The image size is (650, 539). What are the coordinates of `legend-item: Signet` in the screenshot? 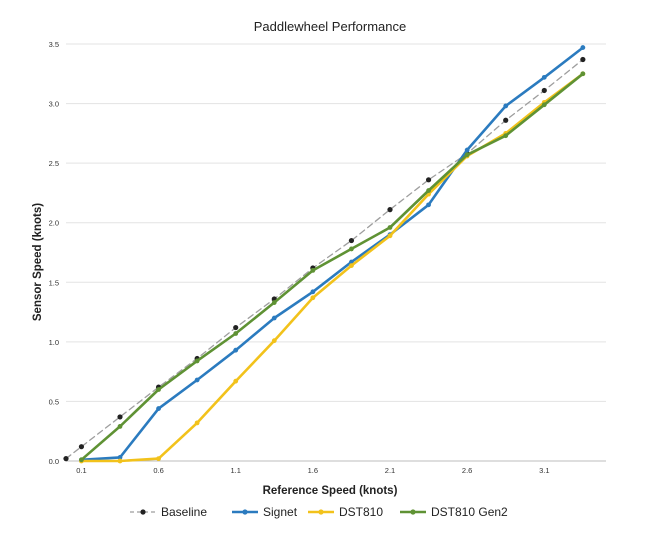 It's located at (265, 512).